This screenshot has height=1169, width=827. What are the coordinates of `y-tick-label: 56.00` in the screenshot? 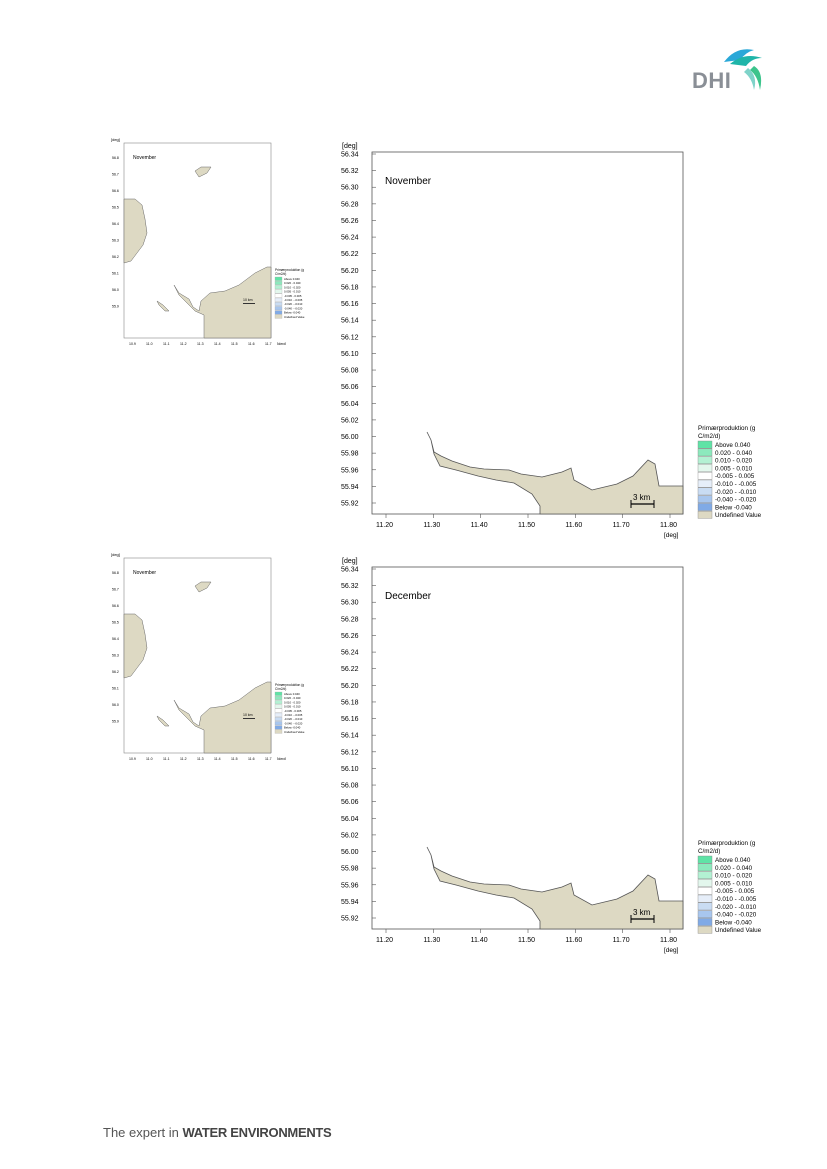 It's located at (350, 852).